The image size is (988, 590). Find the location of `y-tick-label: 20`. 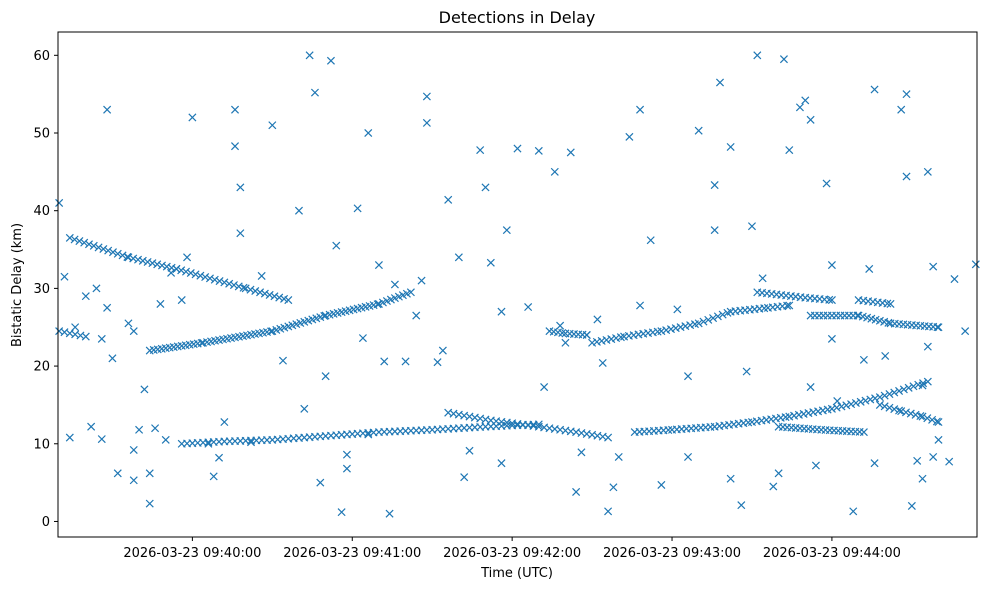

y-tick-label: 20 is located at coordinates (41, 367).